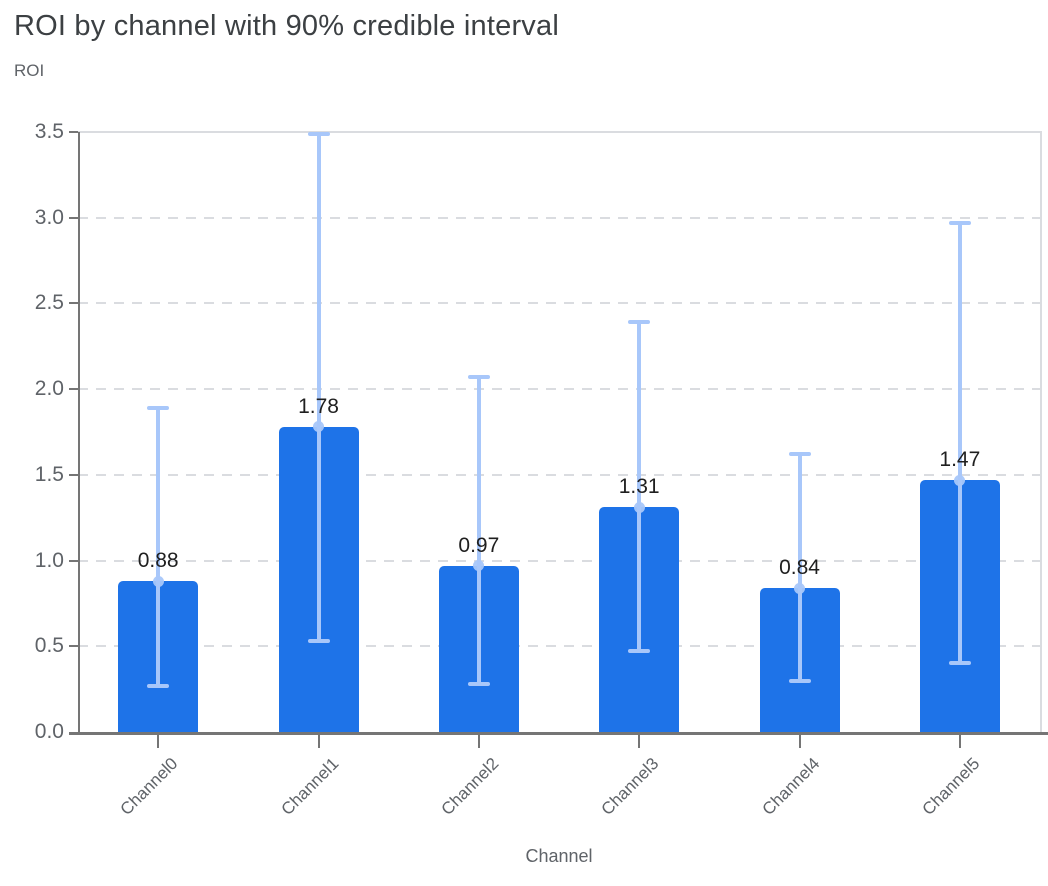  I want to click on x-tick-label-text: Channel1, so click(309, 786).